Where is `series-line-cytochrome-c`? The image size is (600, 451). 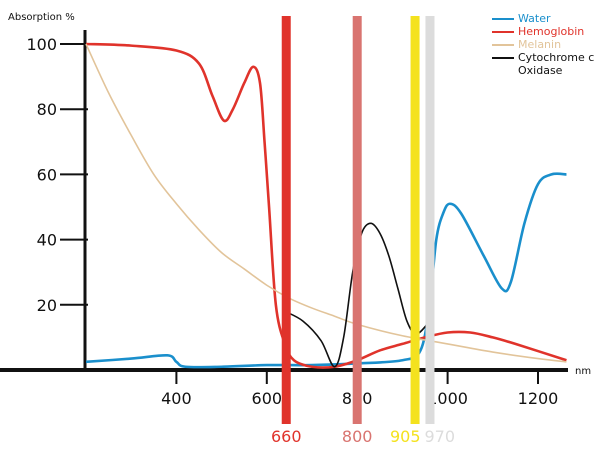 series-line-cytochrome-c is located at coordinates (356, 295).